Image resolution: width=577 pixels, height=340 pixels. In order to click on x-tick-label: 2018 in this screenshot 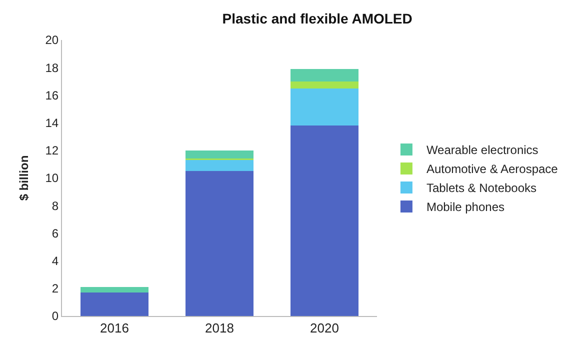, I will do `click(219, 328)`.